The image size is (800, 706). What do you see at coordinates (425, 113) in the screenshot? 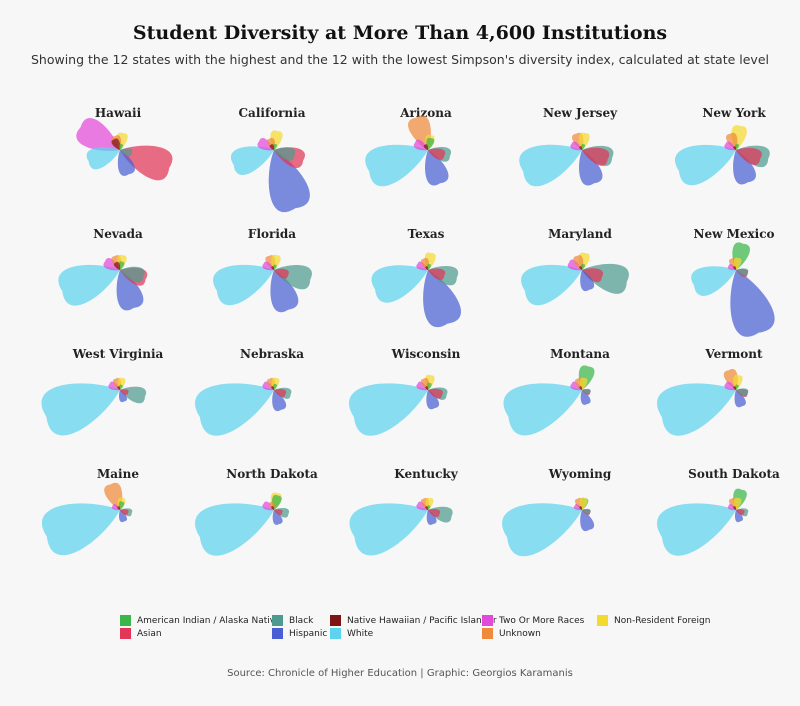
I see `state-label: Arizona` at bounding box center [425, 113].